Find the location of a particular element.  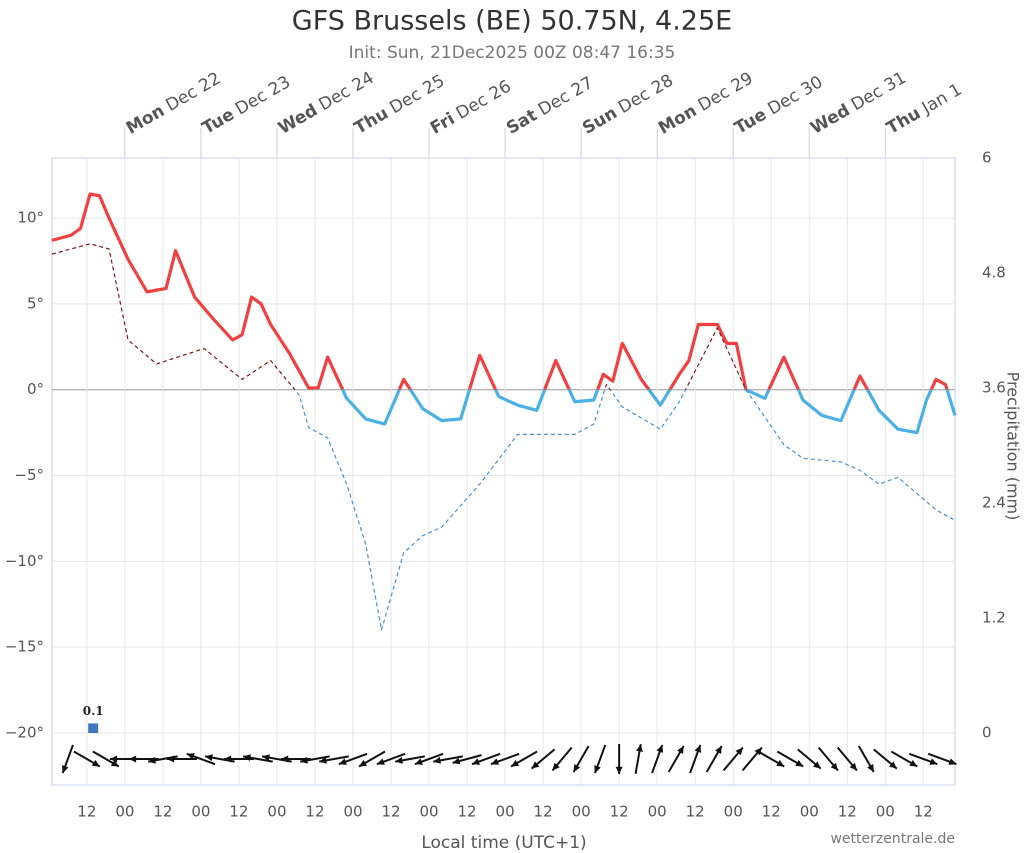

y-tick-label: 5° is located at coordinates (35, 303).